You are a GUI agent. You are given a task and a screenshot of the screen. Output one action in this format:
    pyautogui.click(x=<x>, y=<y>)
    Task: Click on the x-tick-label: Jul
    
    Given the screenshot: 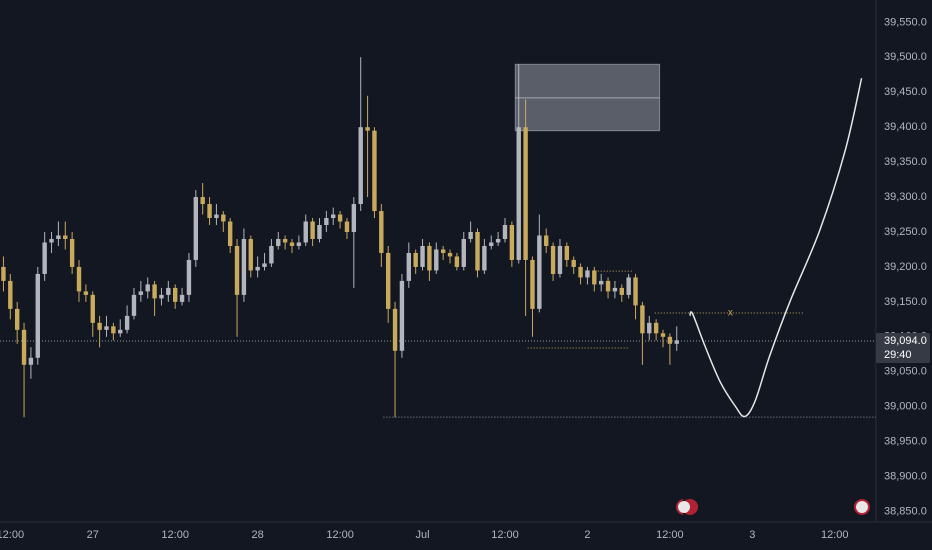 What is the action you would take?
    pyautogui.click(x=423, y=535)
    